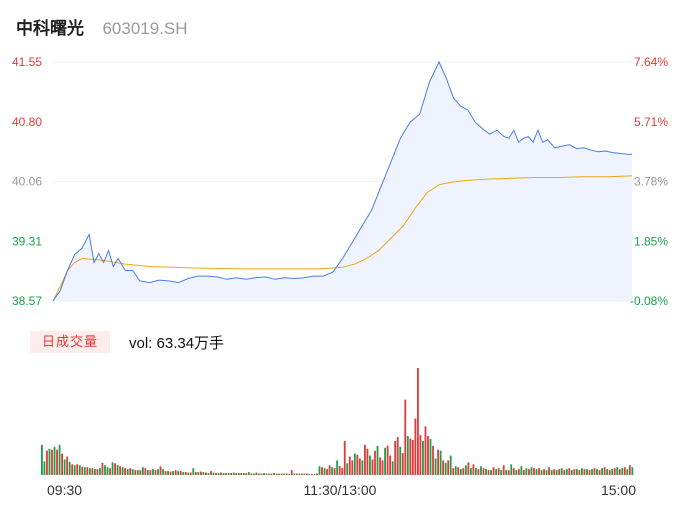 The height and width of the screenshot is (524, 686). What do you see at coordinates (70, 342) in the screenshot?
I see `daily-volume-tab: 日成交量` at bounding box center [70, 342].